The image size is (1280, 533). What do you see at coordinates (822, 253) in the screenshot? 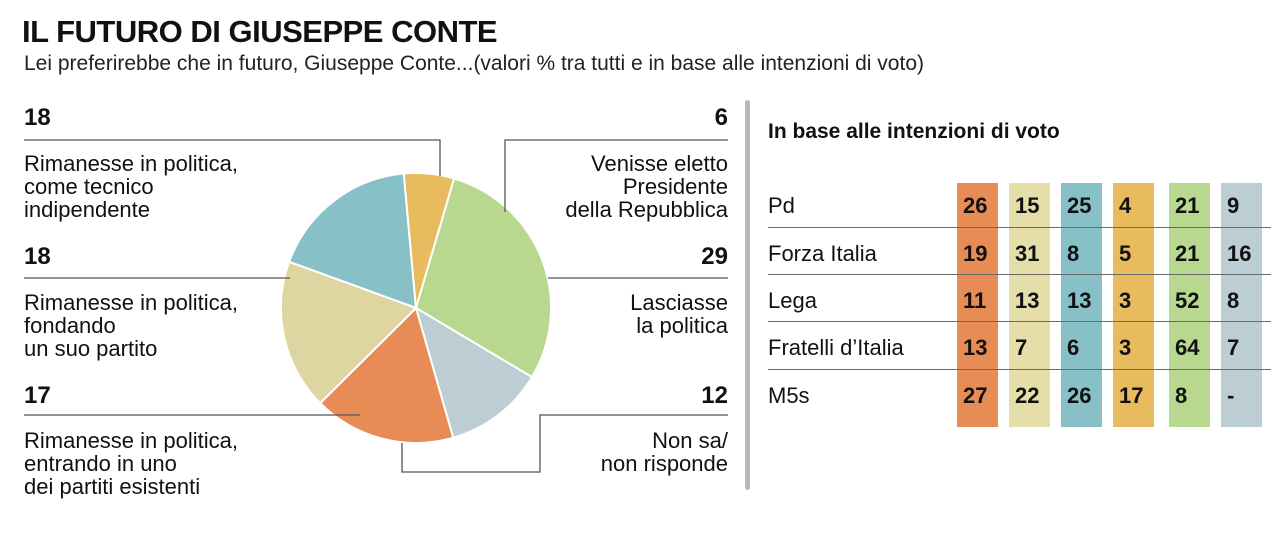
I see `table-row-label: Forza Italia` at bounding box center [822, 253].